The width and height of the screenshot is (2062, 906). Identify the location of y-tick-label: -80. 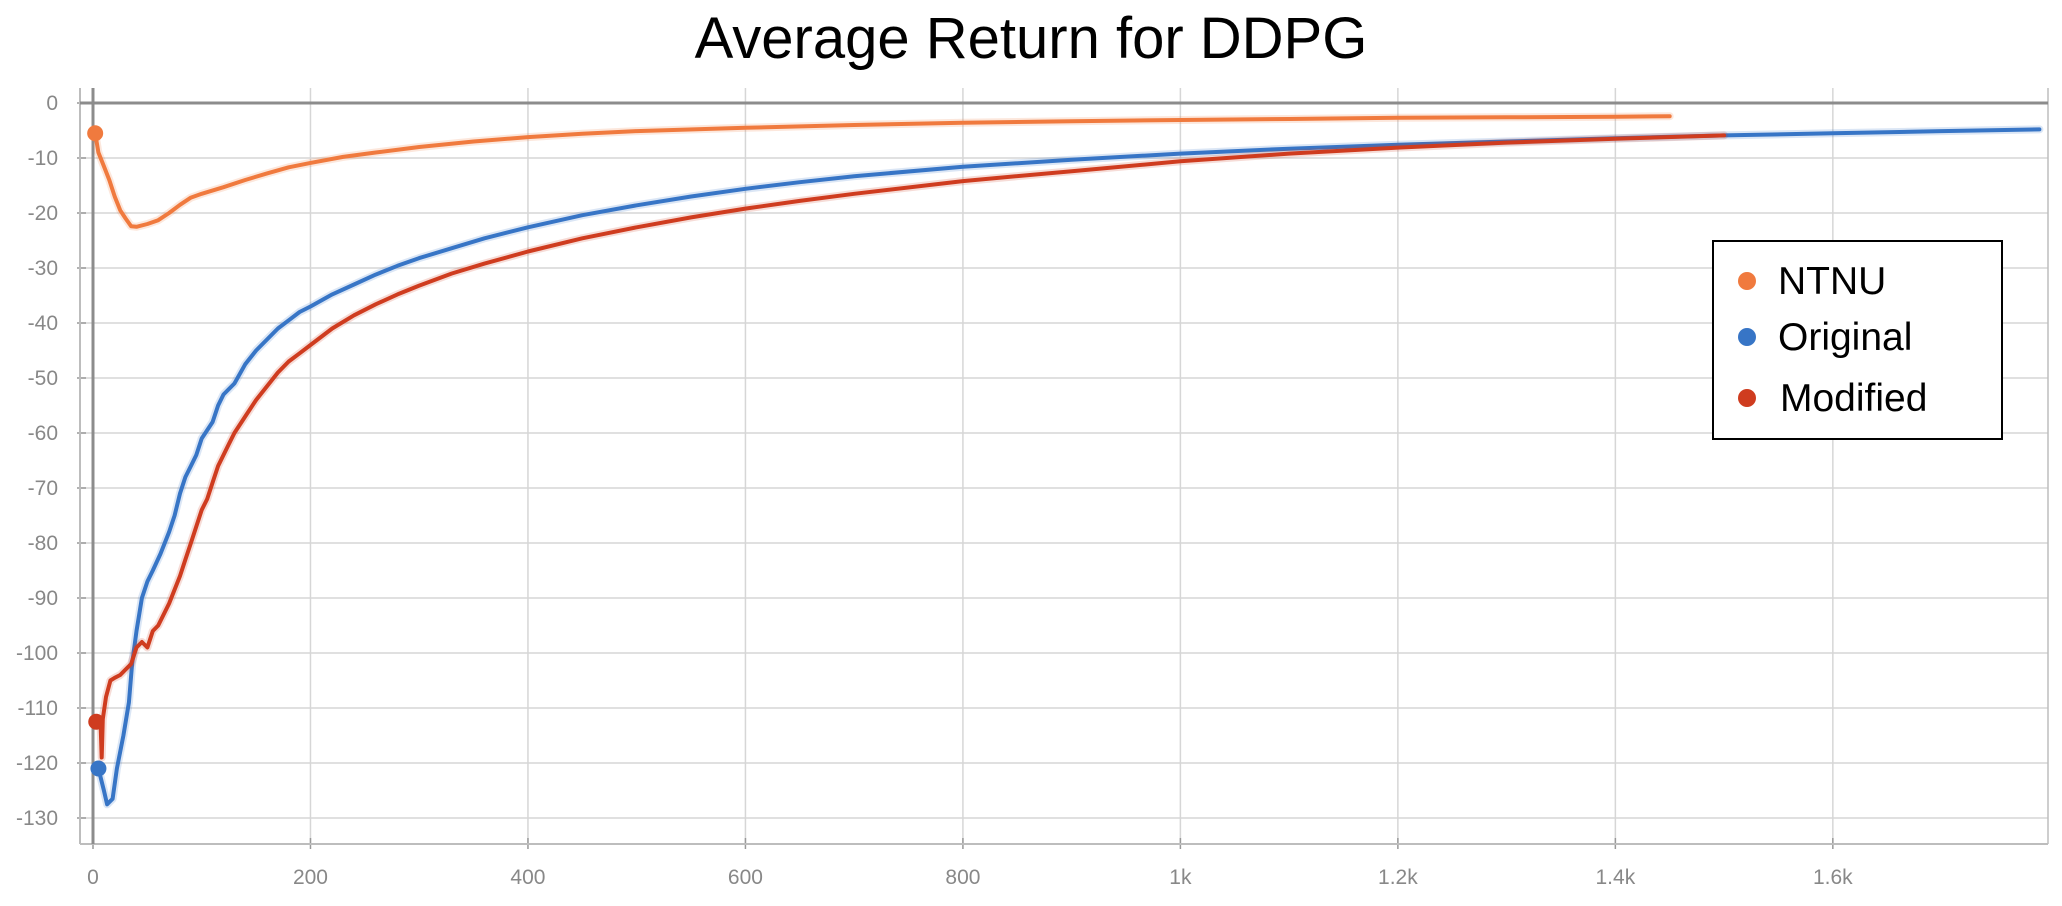
(43, 543).